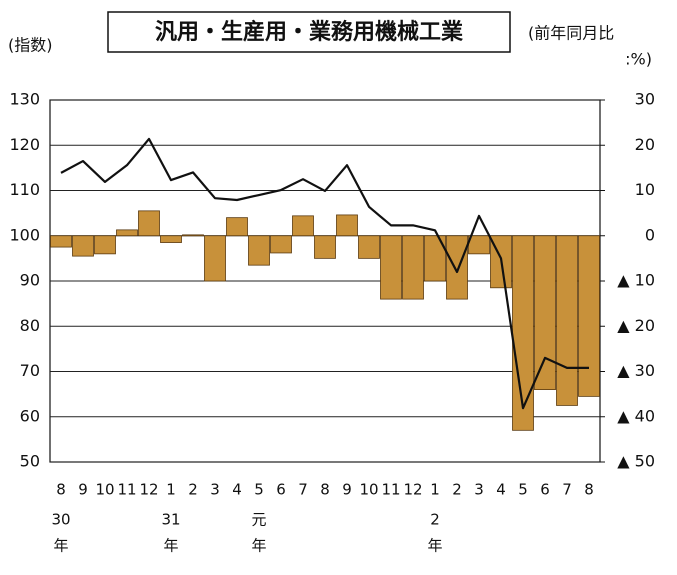 The width and height of the screenshot is (677, 575). Describe the element at coordinates (30, 370) in the screenshot. I see `y-tick-label: 70` at that location.